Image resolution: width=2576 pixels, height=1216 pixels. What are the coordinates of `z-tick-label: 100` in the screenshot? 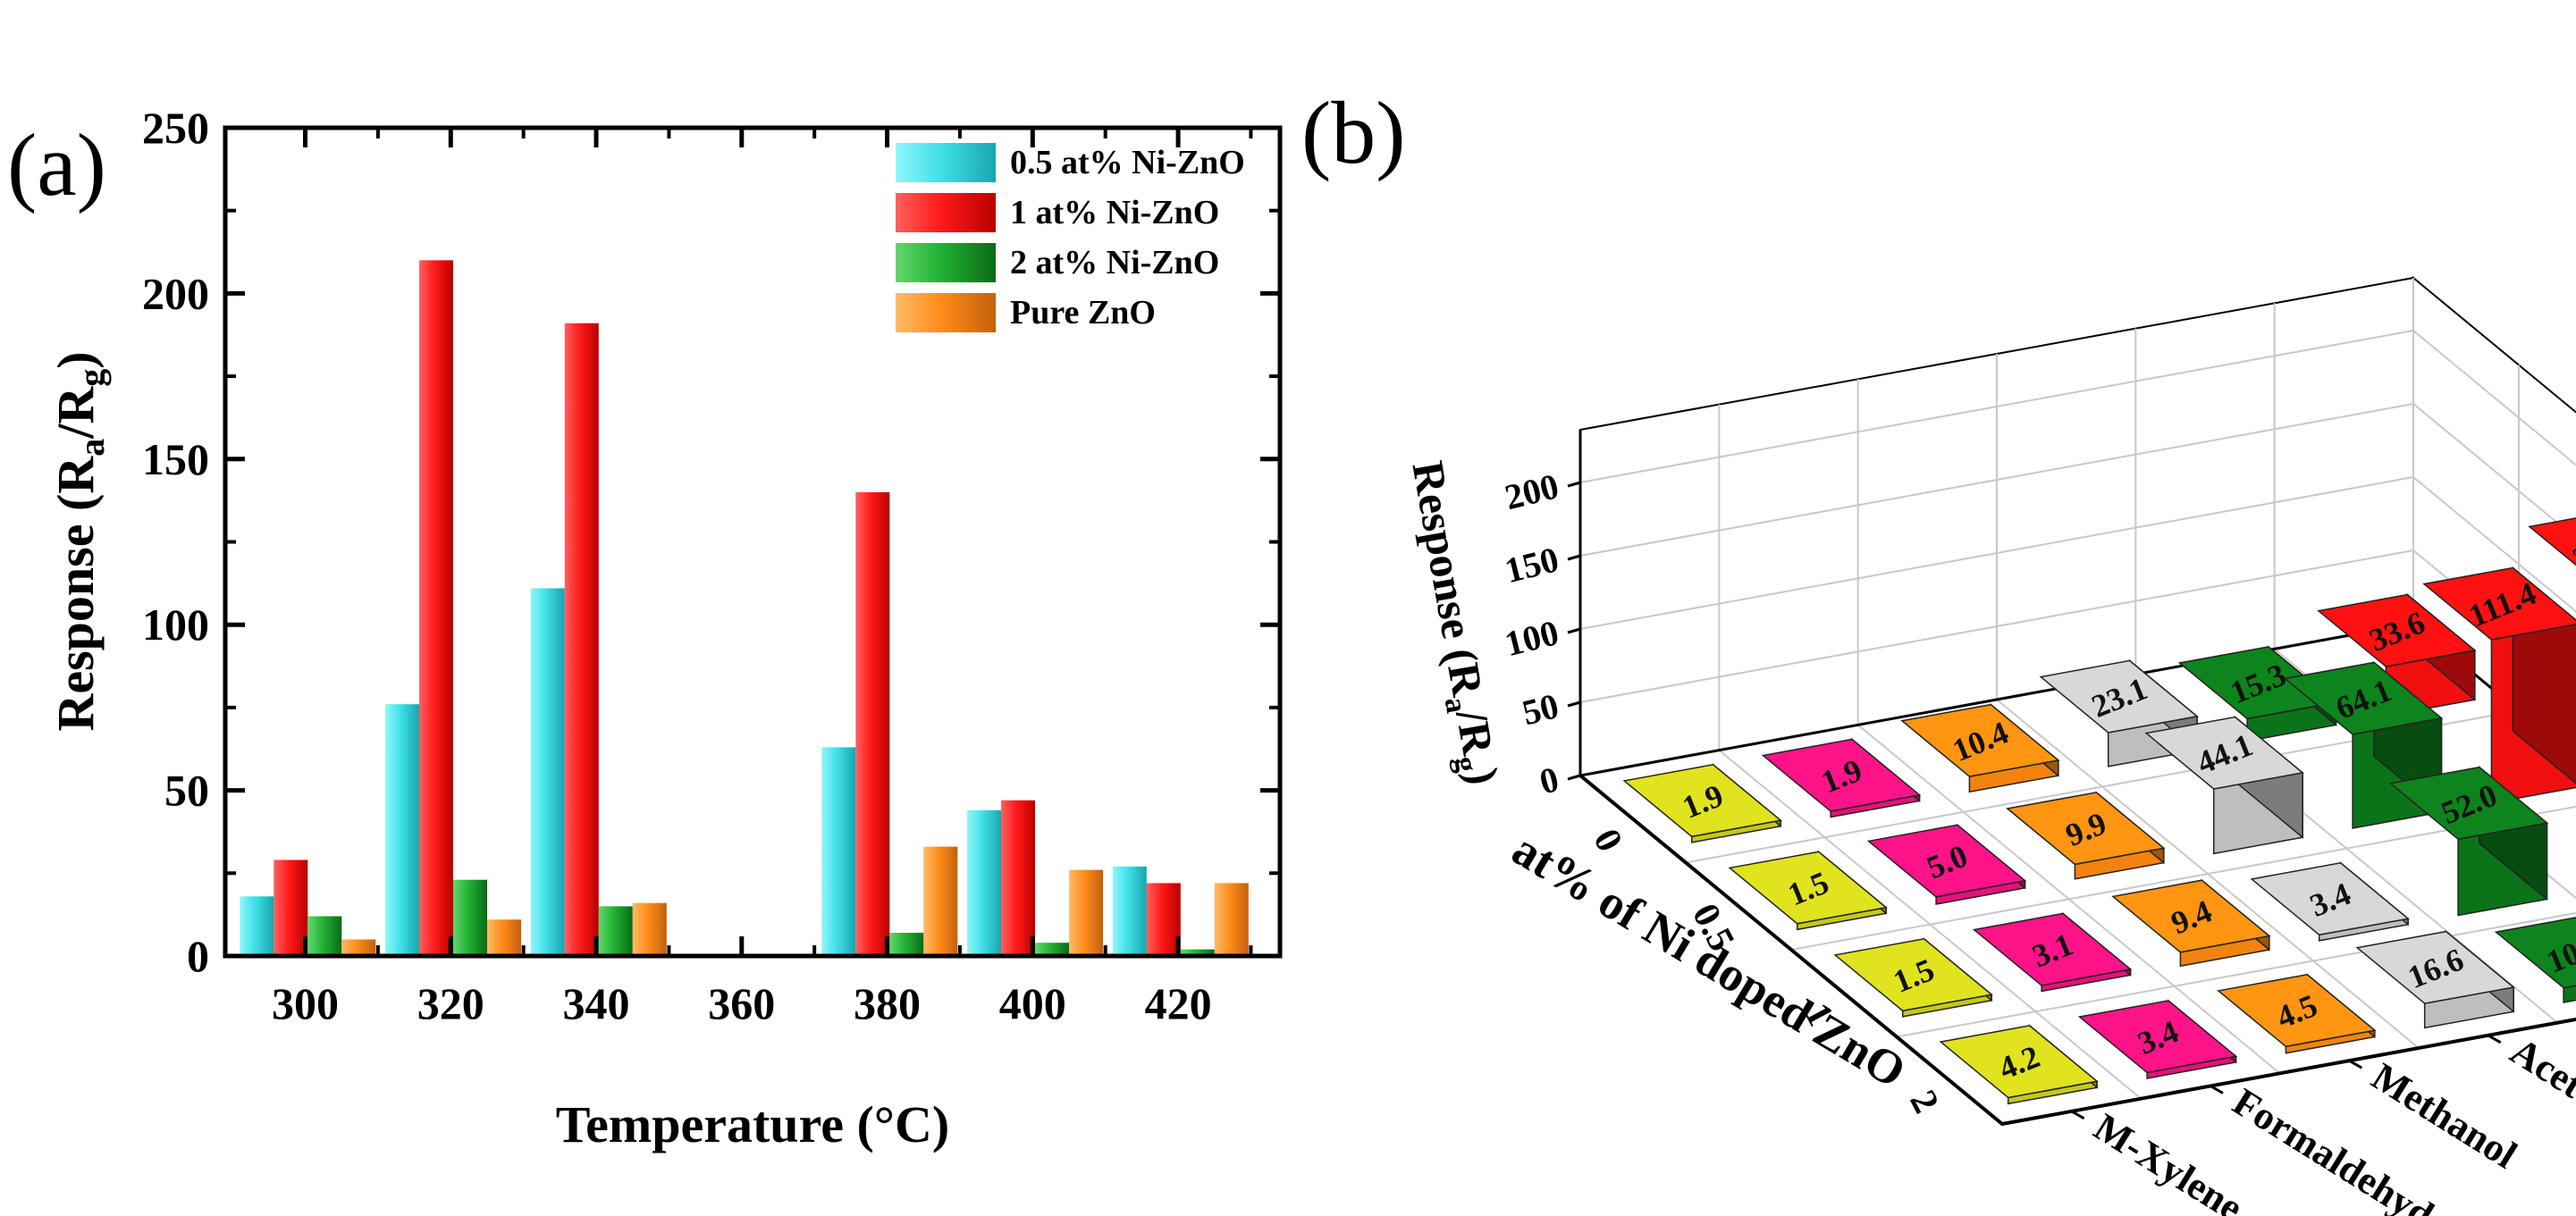 It's located at (1532, 638).